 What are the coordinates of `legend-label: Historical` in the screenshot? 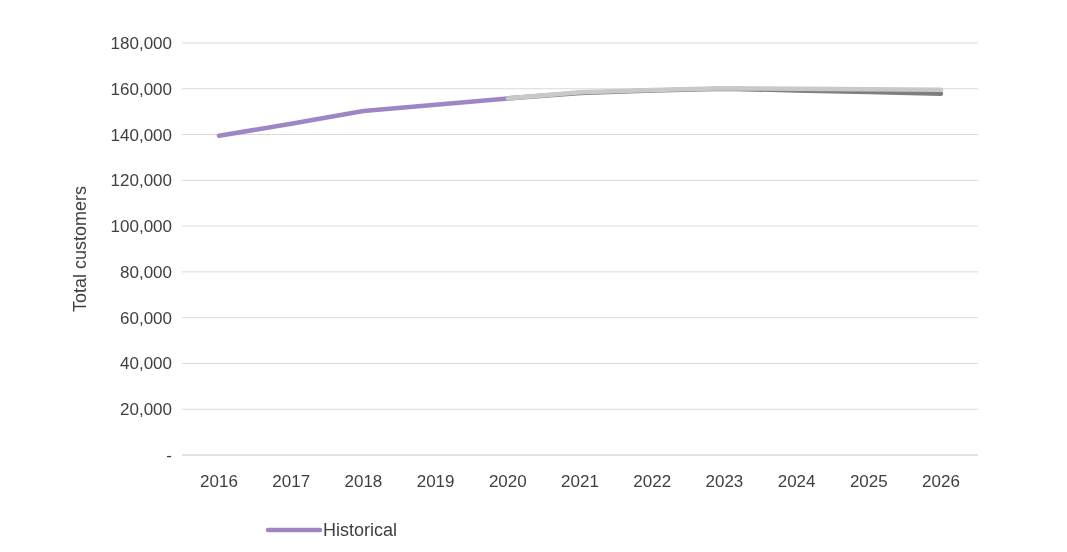 It's located at (360, 530).